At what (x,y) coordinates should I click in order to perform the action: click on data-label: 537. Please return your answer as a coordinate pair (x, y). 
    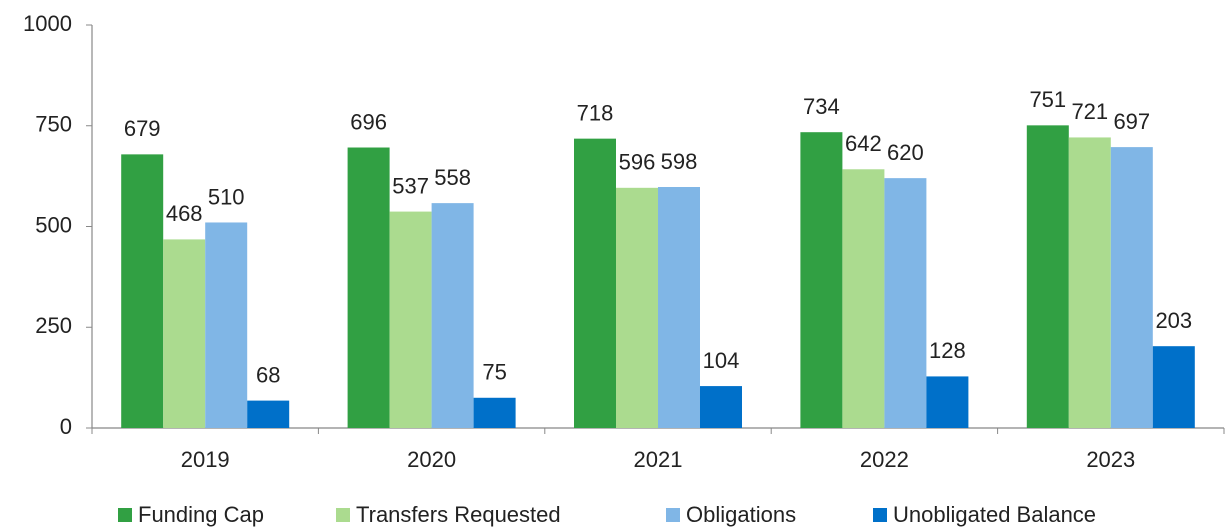
    Looking at the image, I should click on (410, 185).